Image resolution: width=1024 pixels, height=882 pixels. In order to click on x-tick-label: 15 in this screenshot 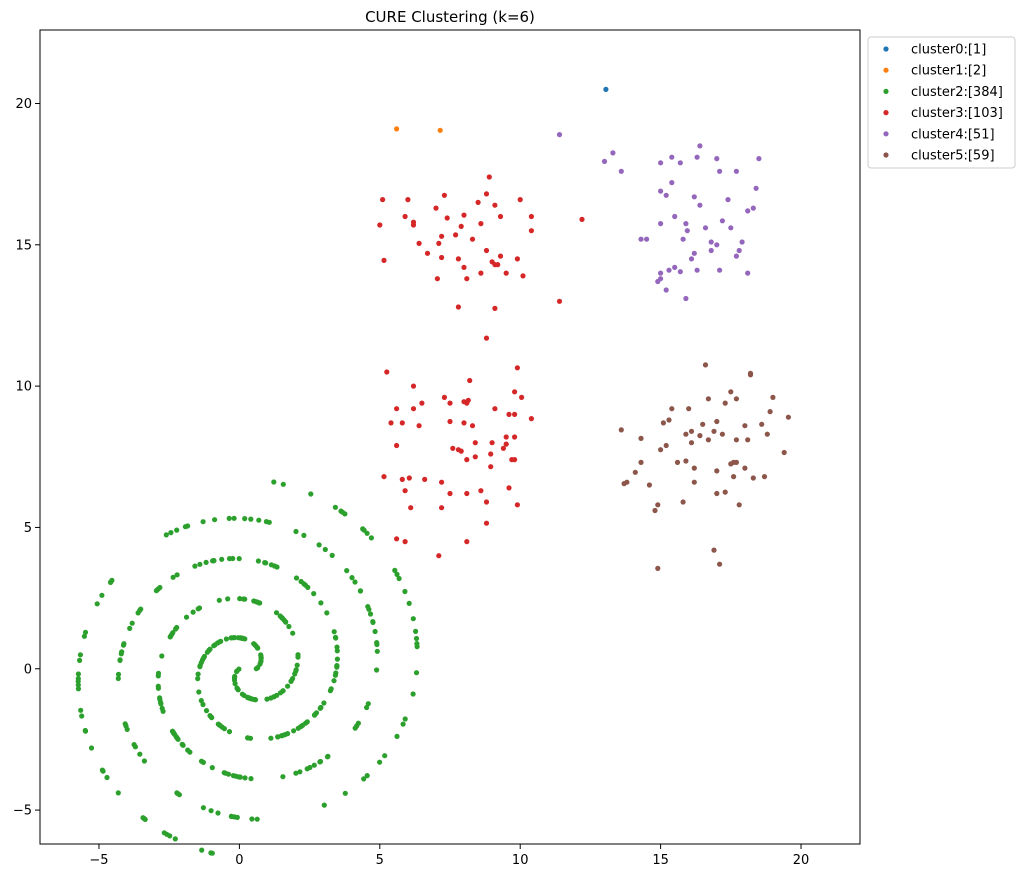, I will do `click(660, 860)`.